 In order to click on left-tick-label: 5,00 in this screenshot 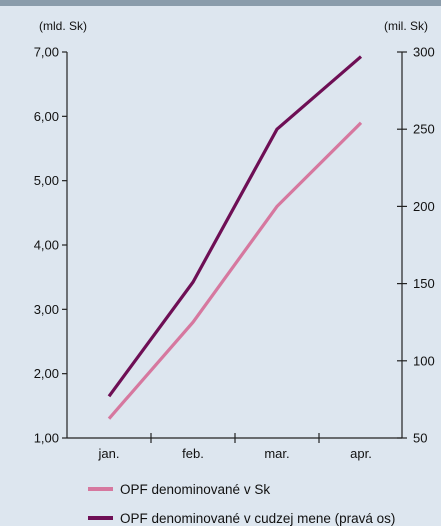, I will do `click(46, 180)`.